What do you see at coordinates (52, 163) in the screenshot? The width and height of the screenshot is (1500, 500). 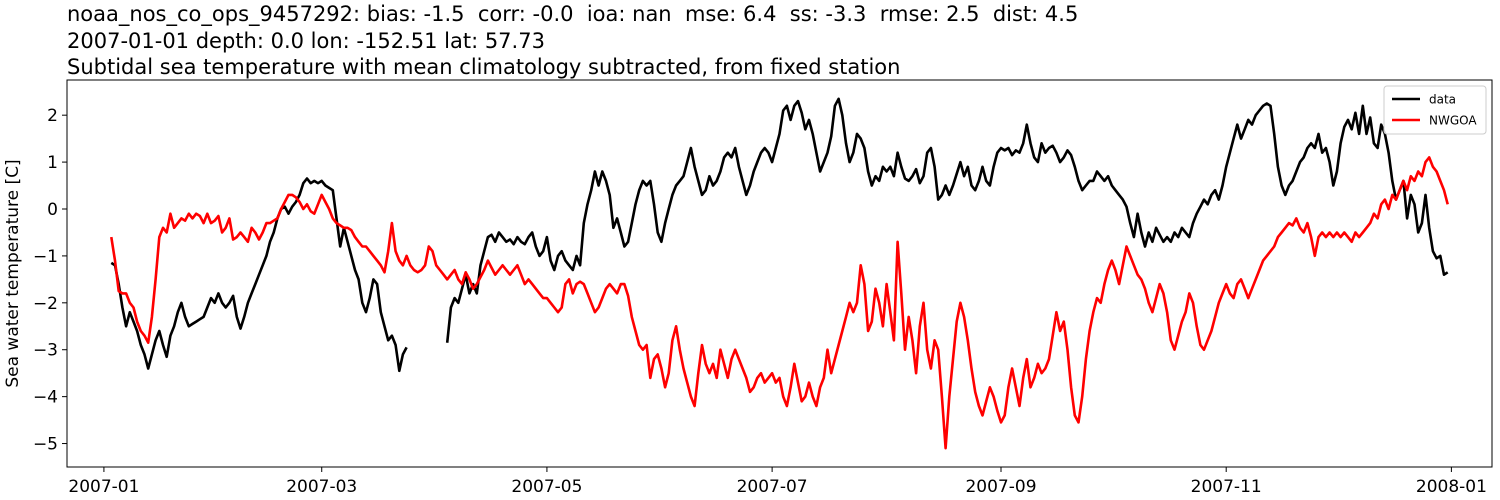 I see `y-tick-label: 1` at bounding box center [52, 163].